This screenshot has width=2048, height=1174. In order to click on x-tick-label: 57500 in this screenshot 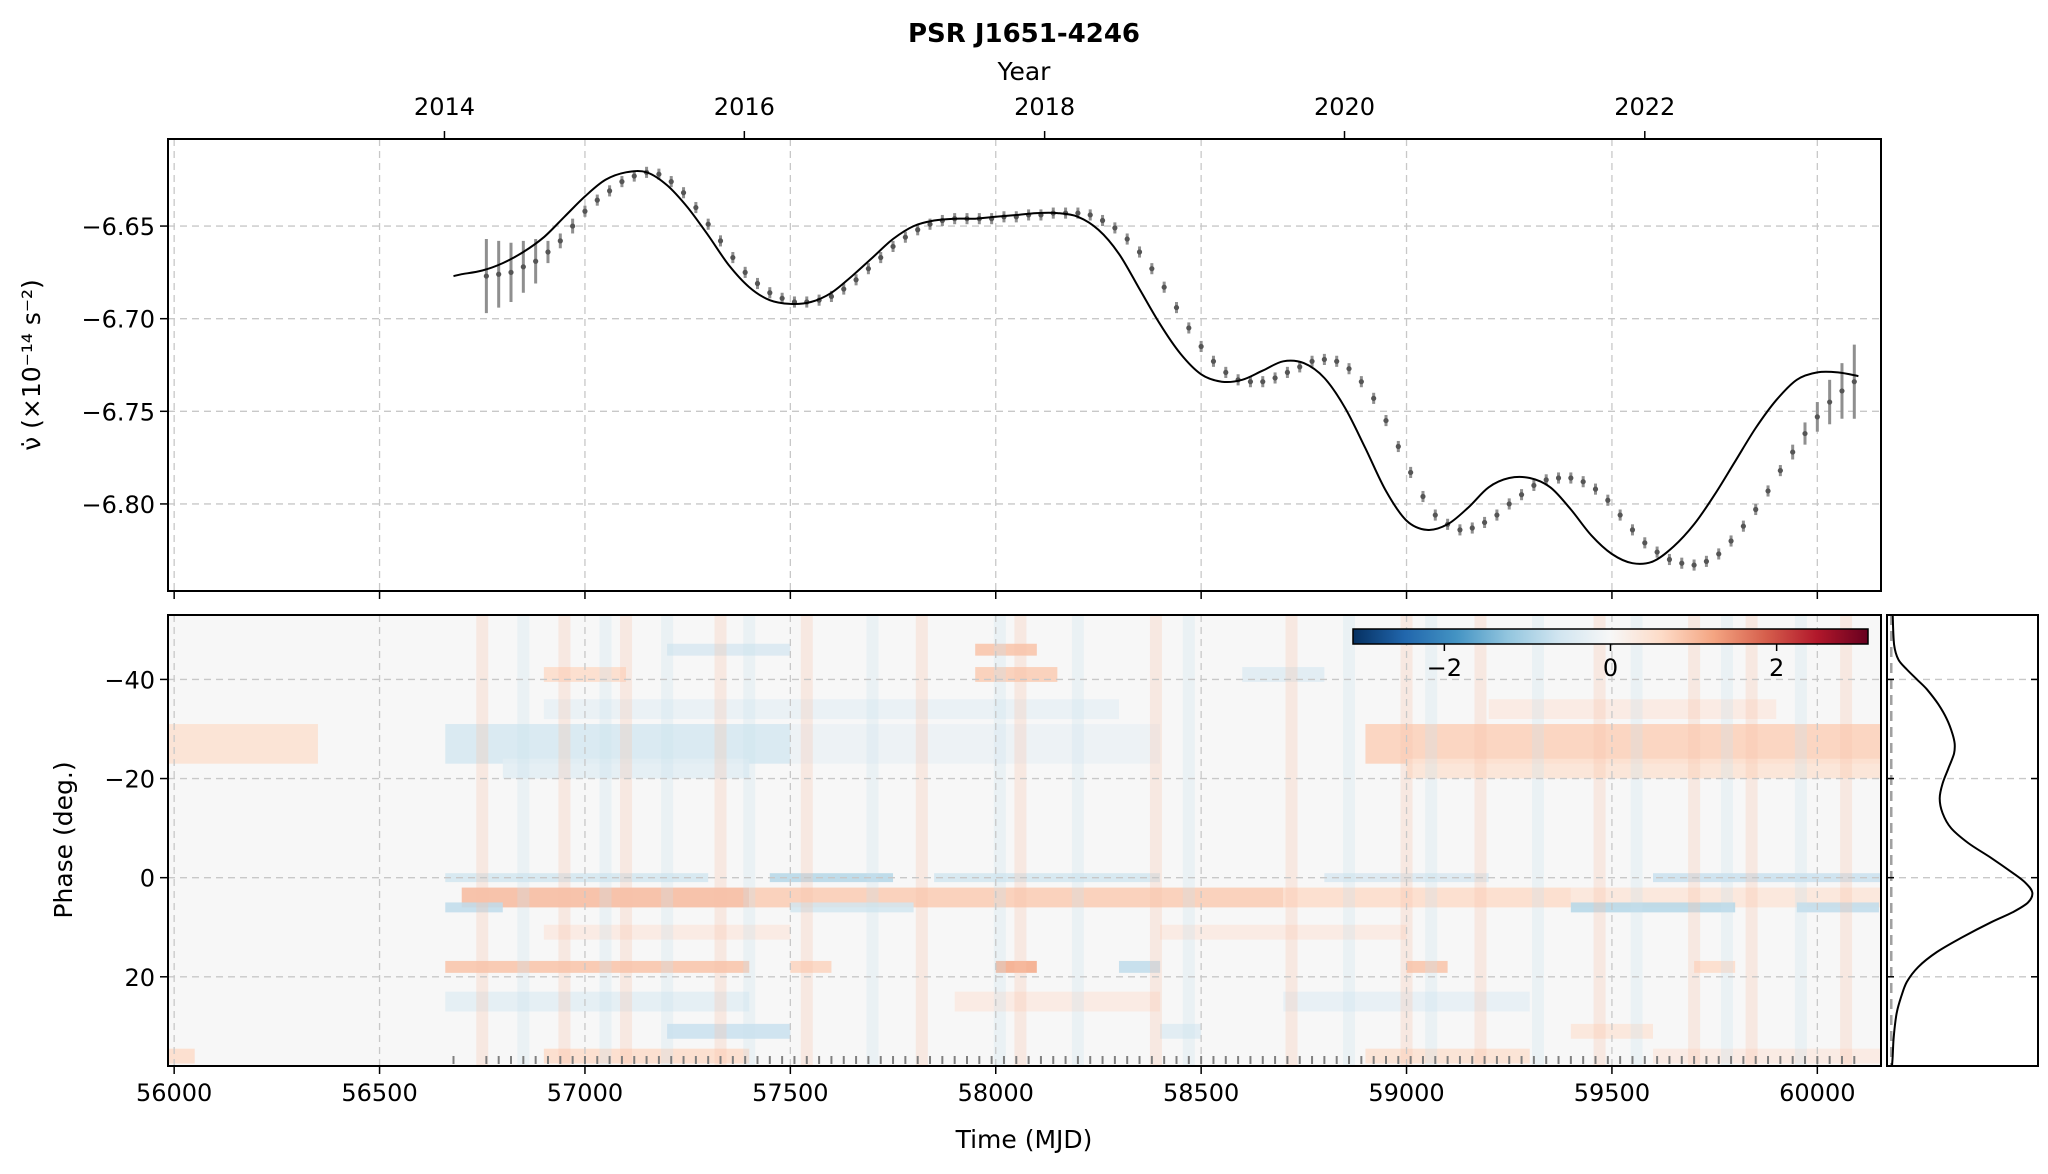, I will do `click(790, 1093)`.